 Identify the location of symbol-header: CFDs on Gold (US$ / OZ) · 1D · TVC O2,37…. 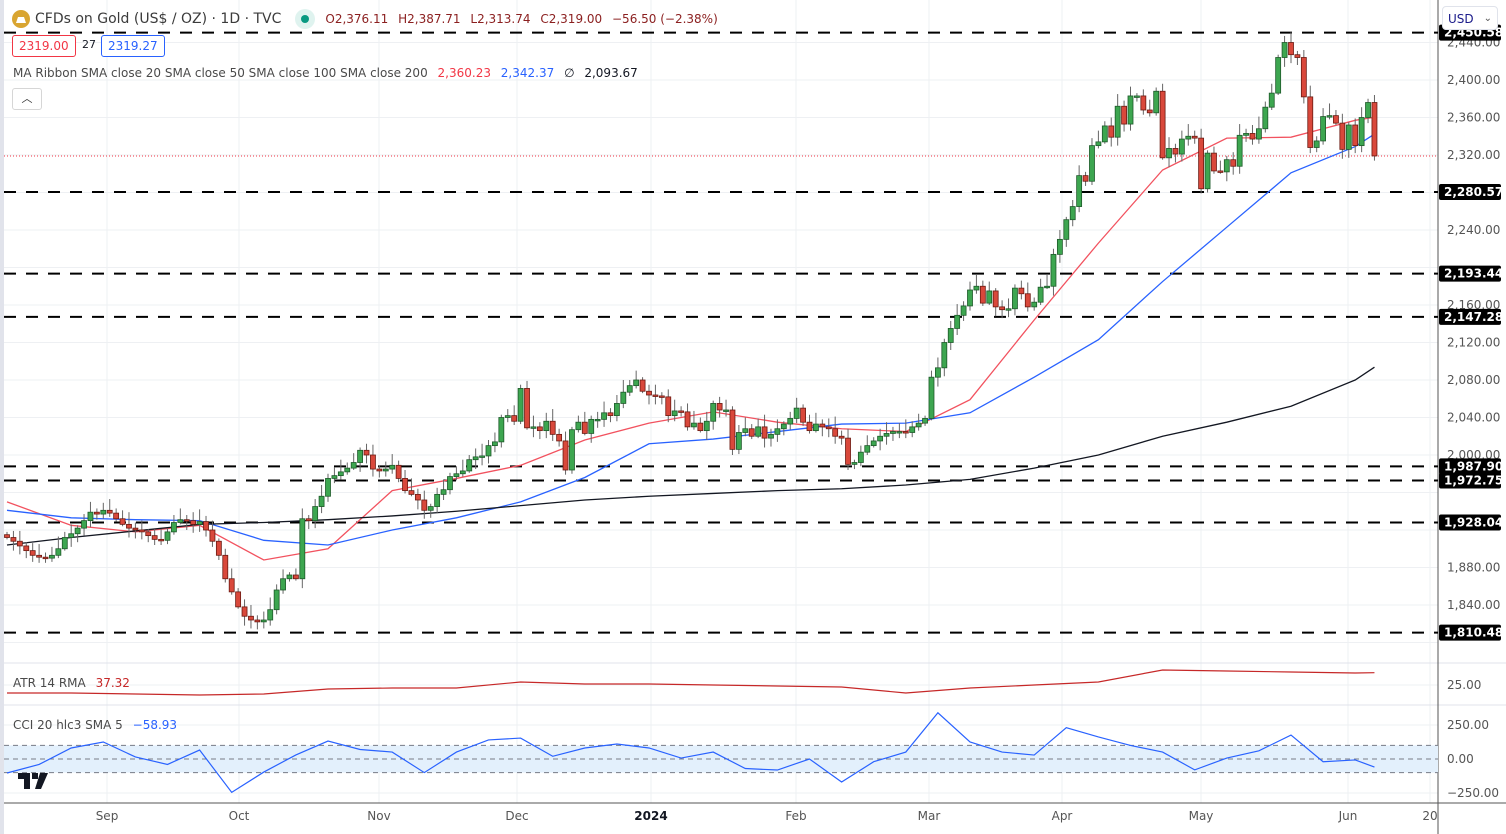
(368, 19).